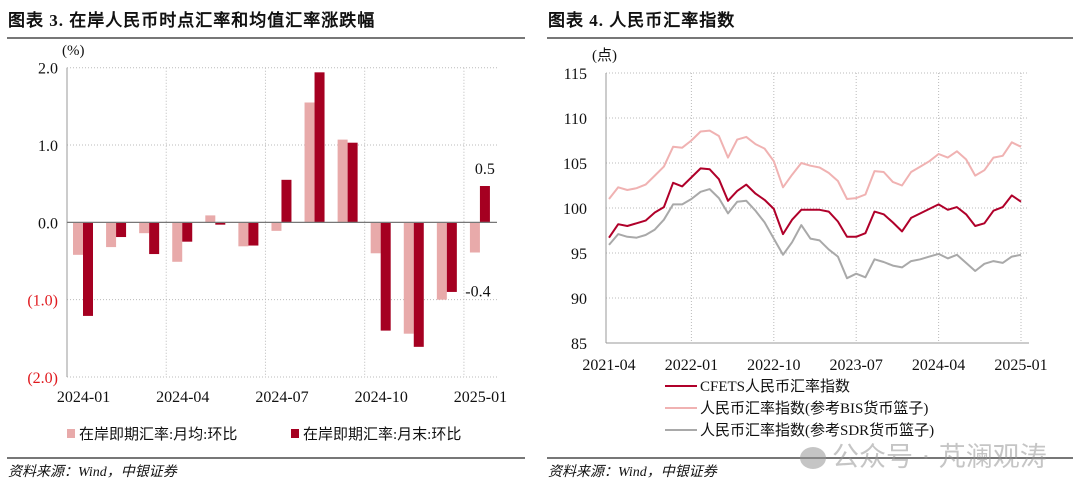  What do you see at coordinates (281, 397) in the screenshot?
I see `x-tick-label: 2024-07` at bounding box center [281, 397].